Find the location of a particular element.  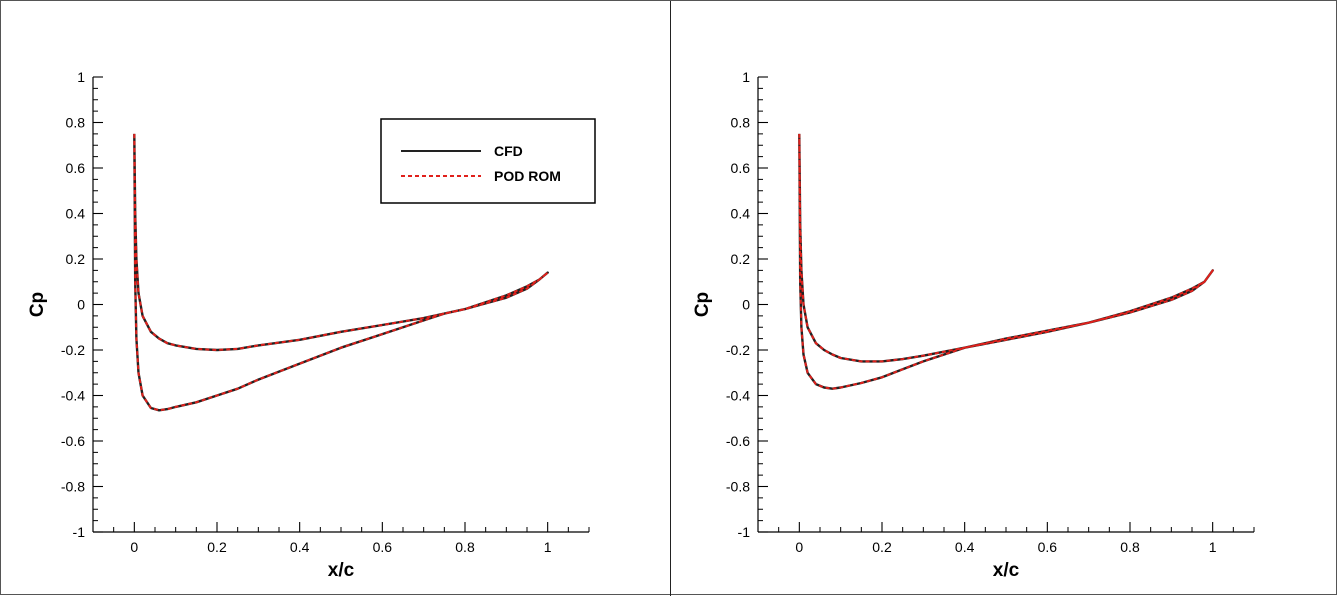

legend-label: POD ROM is located at coordinates (527, 176).